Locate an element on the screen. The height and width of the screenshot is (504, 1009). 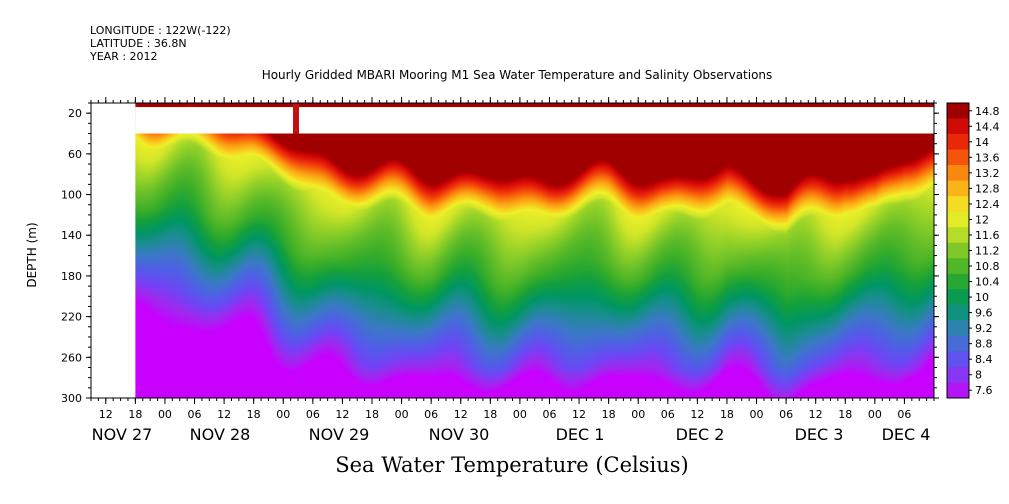
x-day-label: NOV 29 is located at coordinates (339, 434).